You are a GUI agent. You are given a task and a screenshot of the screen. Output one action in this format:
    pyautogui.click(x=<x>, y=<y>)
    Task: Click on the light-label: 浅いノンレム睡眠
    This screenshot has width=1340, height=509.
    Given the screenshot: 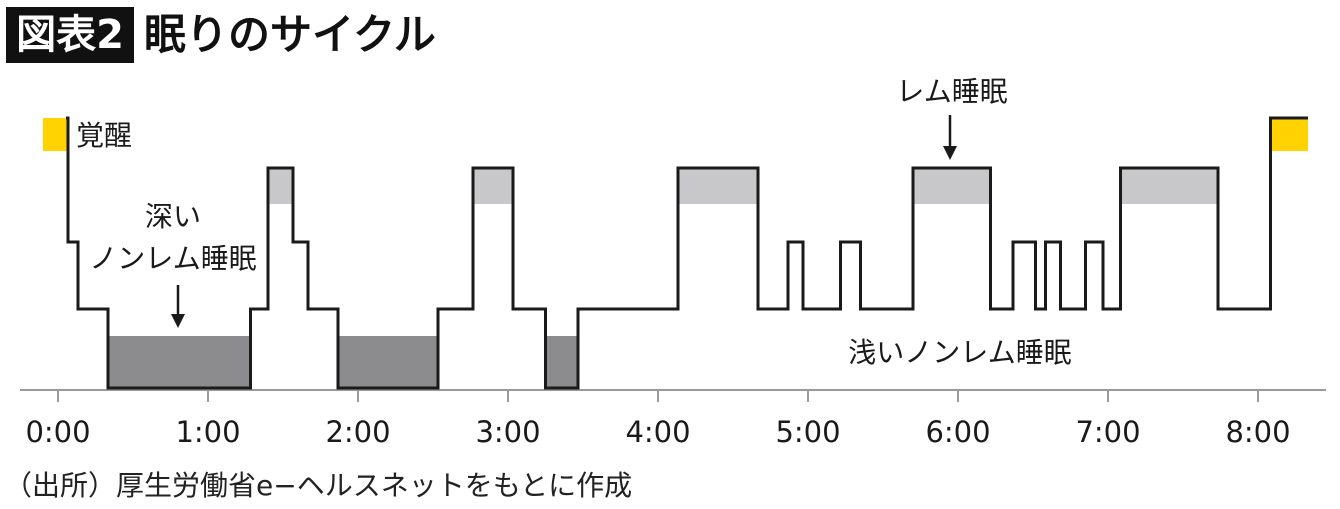 What is the action you would take?
    pyautogui.click(x=959, y=352)
    